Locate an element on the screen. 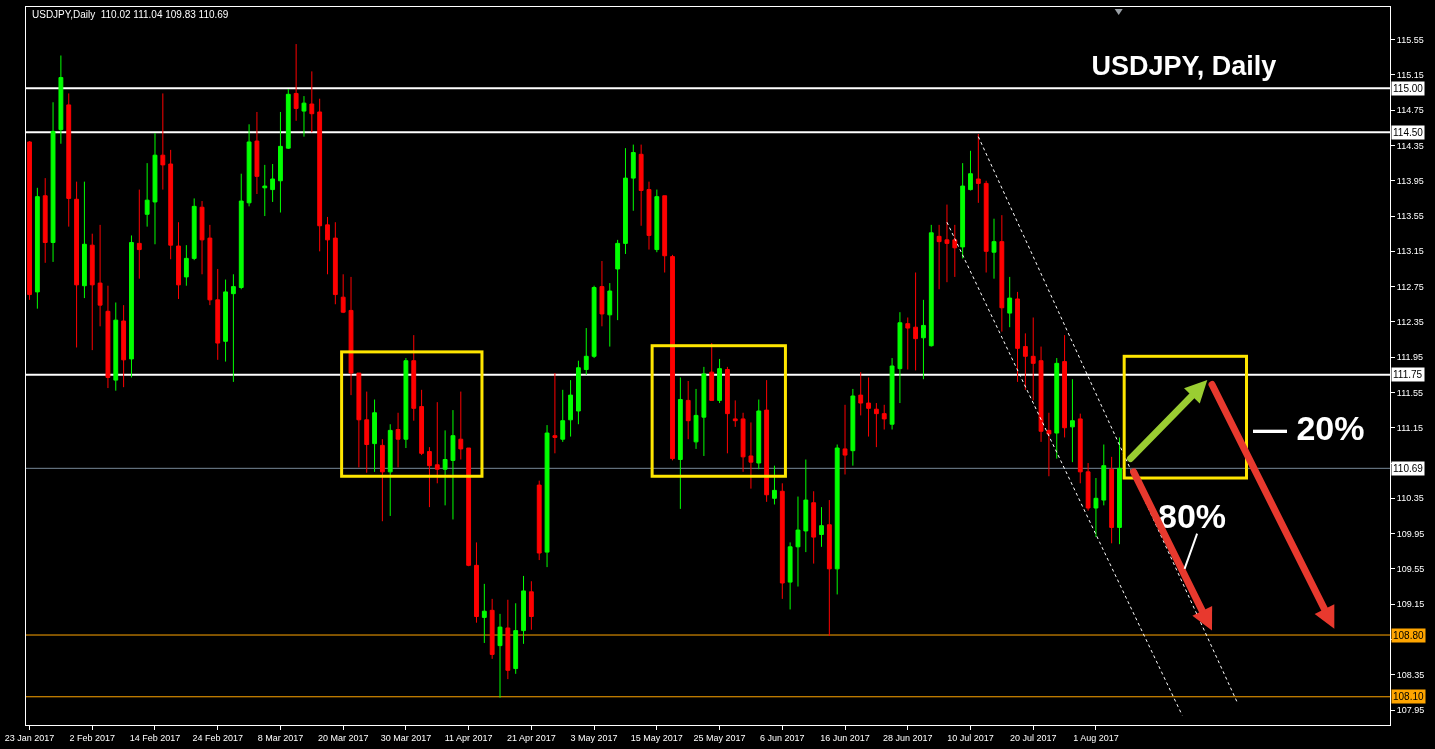  x-tick-label: 23 Jan 2017 is located at coordinates (29, 737).